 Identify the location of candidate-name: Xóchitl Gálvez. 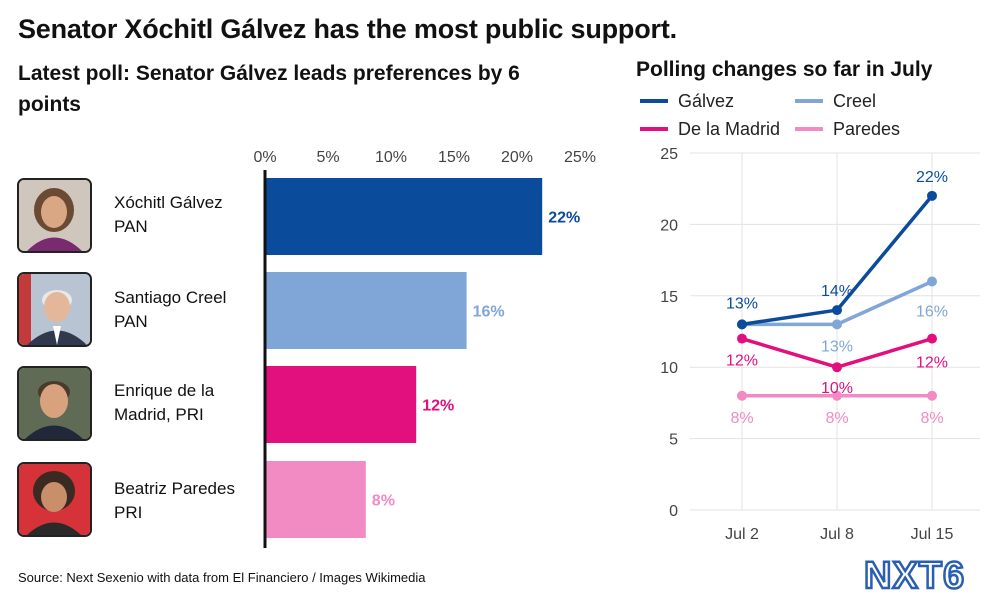
(168, 202).